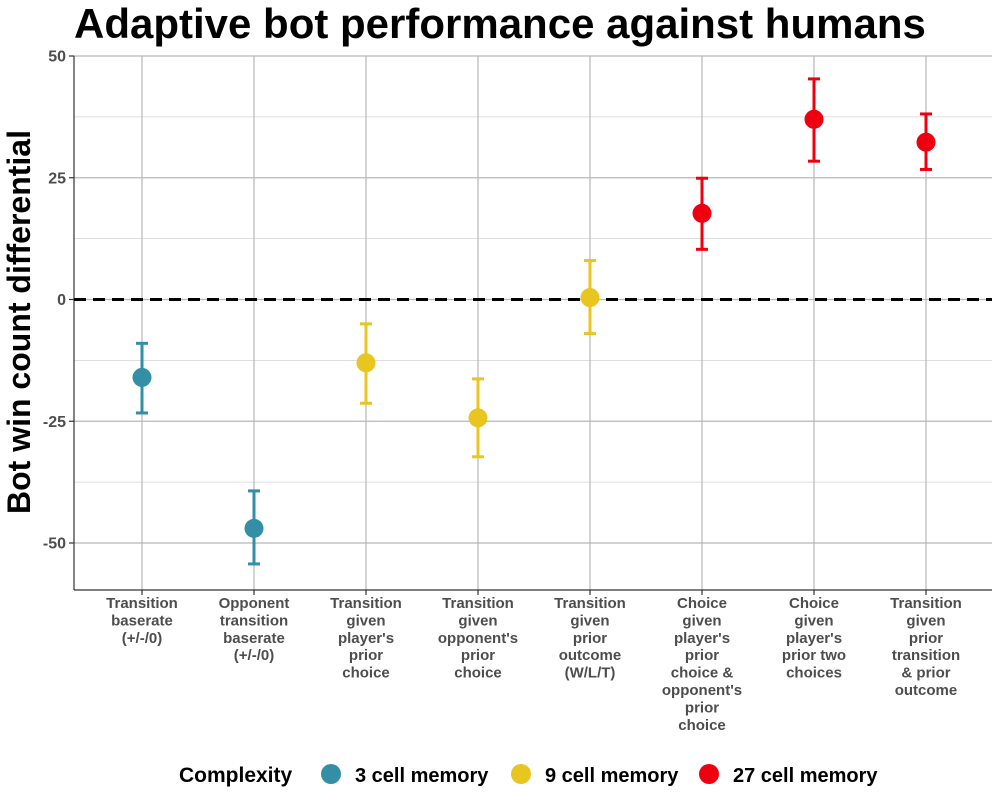 The image size is (1000, 800). What do you see at coordinates (54, 422) in the screenshot?
I see `y-tick-label: -25` at bounding box center [54, 422].